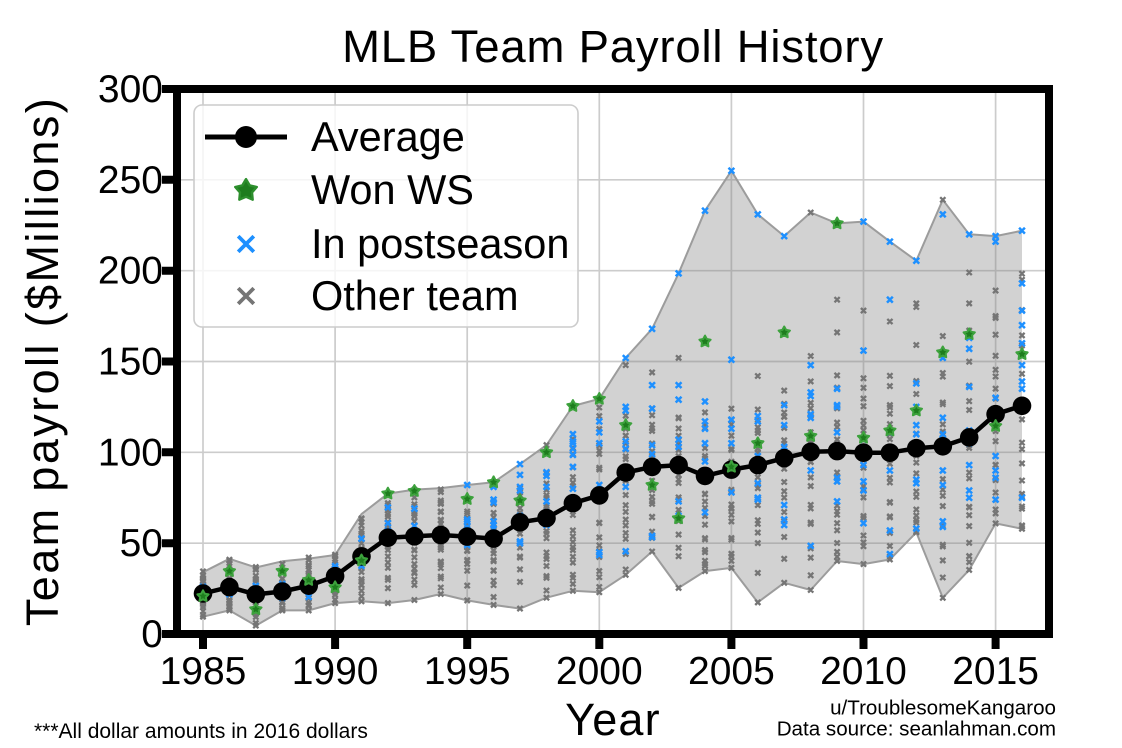 Image resolution: width=1122 pixels, height=748 pixels. What do you see at coordinates (731, 671) in the screenshot?
I see `svg-text: 2005` at bounding box center [731, 671].